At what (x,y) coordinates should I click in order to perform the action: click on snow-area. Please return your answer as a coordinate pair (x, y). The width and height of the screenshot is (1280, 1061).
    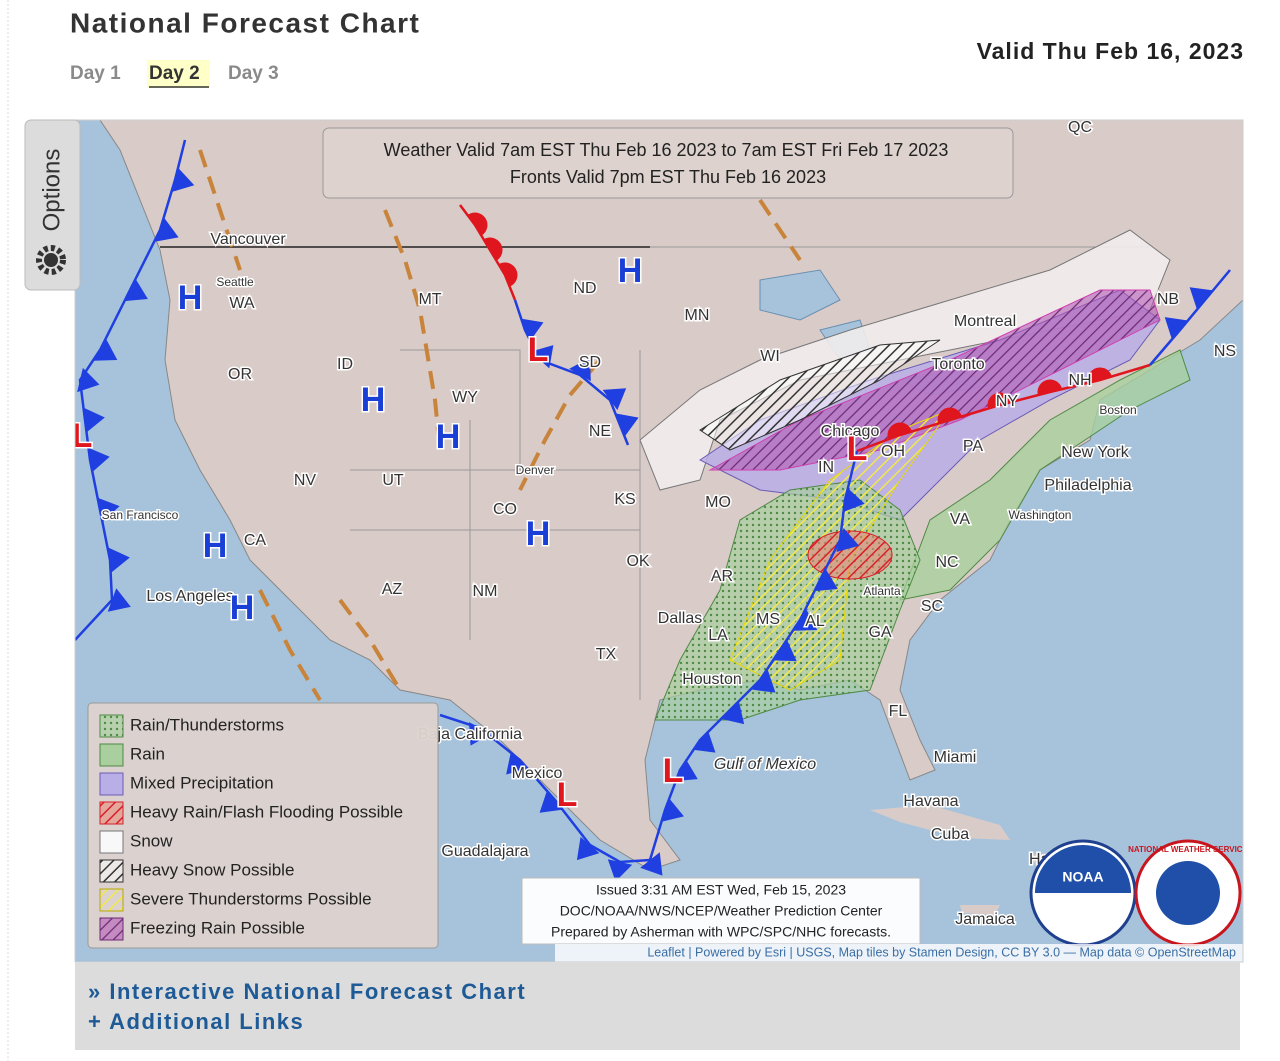
    Looking at the image, I should click on (905, 360).